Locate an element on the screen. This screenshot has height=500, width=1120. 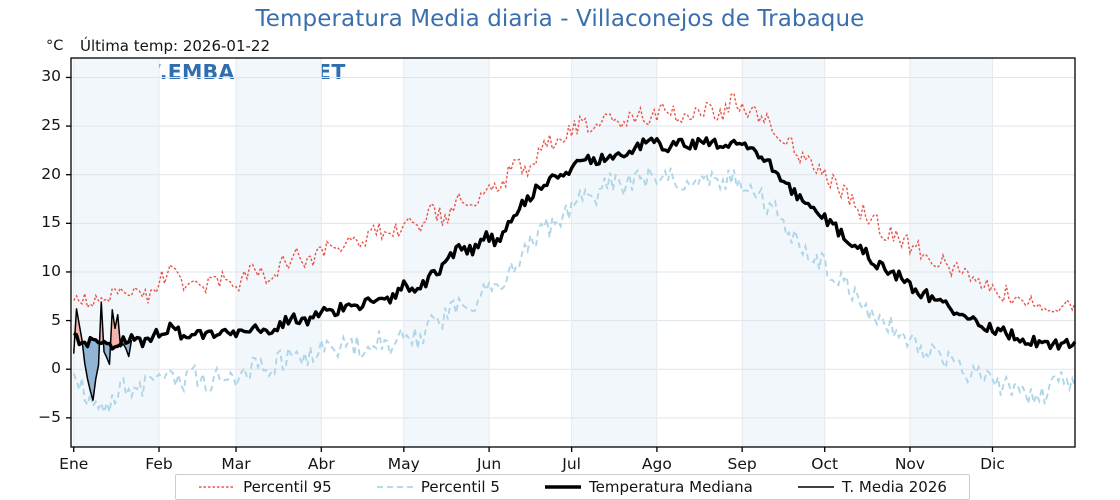
y-tick-label: 5 is located at coordinates (56, 319).